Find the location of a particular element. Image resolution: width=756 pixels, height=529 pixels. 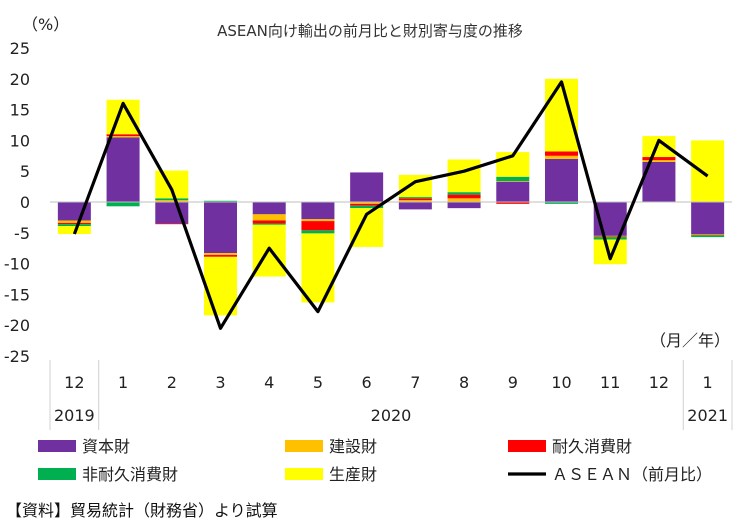

y-axis-ticks: 25 20 15 10 5 0 -5 -10 -15 -20 -25 is located at coordinates (17, 202).